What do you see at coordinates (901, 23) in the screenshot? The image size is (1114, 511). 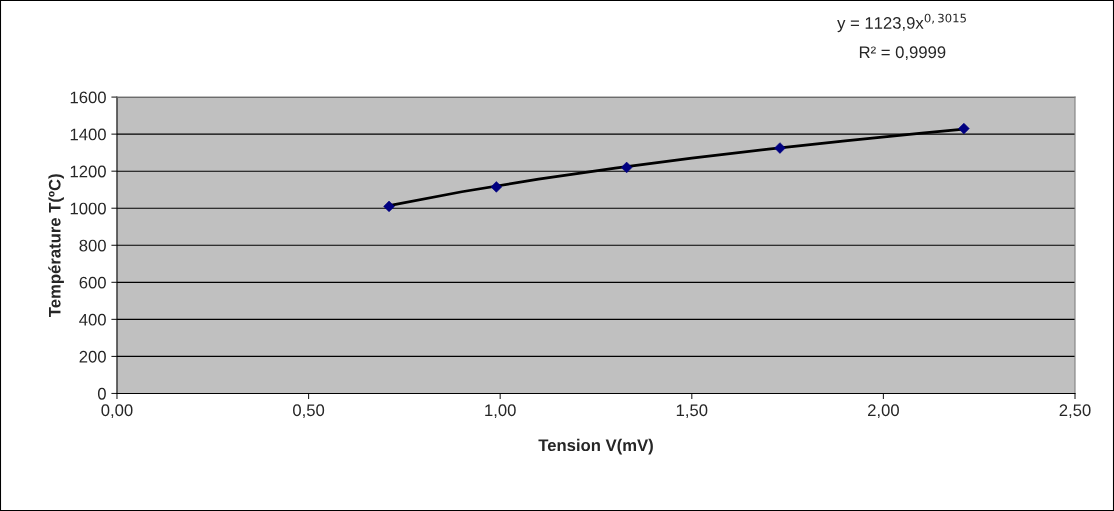 I see `text: y = 1123,9x$^{0,3015}$` at bounding box center [901, 23].